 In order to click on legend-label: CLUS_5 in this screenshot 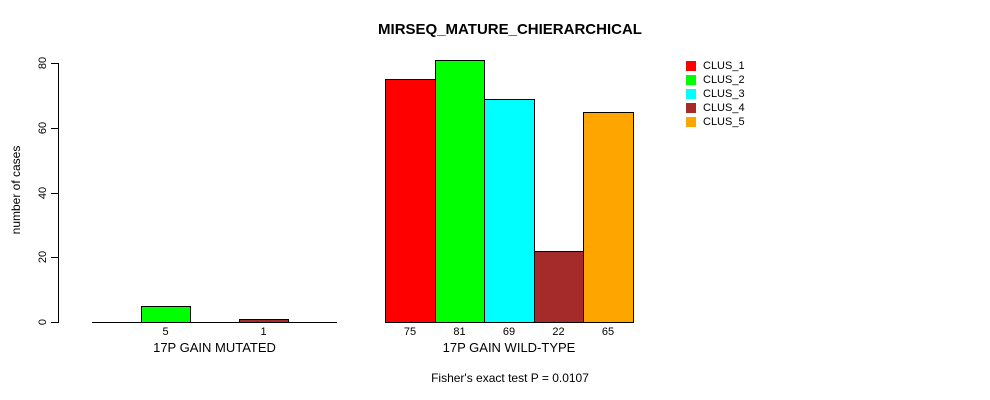, I will do `click(724, 122)`.